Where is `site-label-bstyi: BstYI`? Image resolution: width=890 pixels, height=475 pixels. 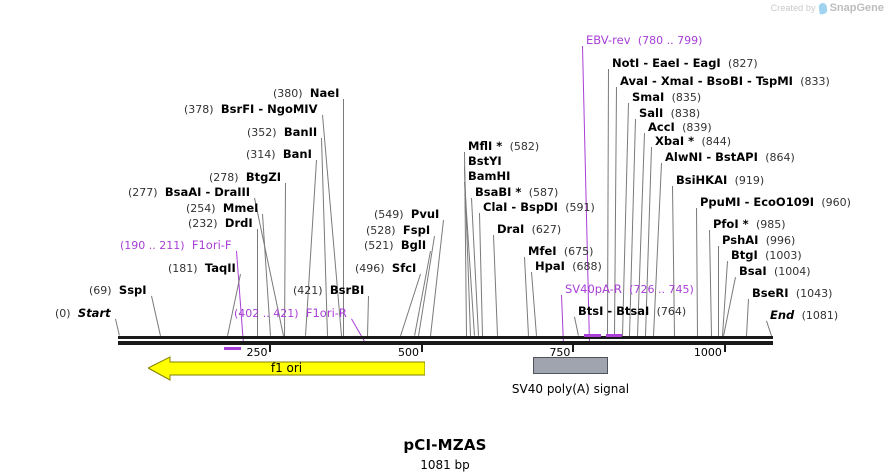
site-label-bstyi: BstYI is located at coordinates (485, 161).